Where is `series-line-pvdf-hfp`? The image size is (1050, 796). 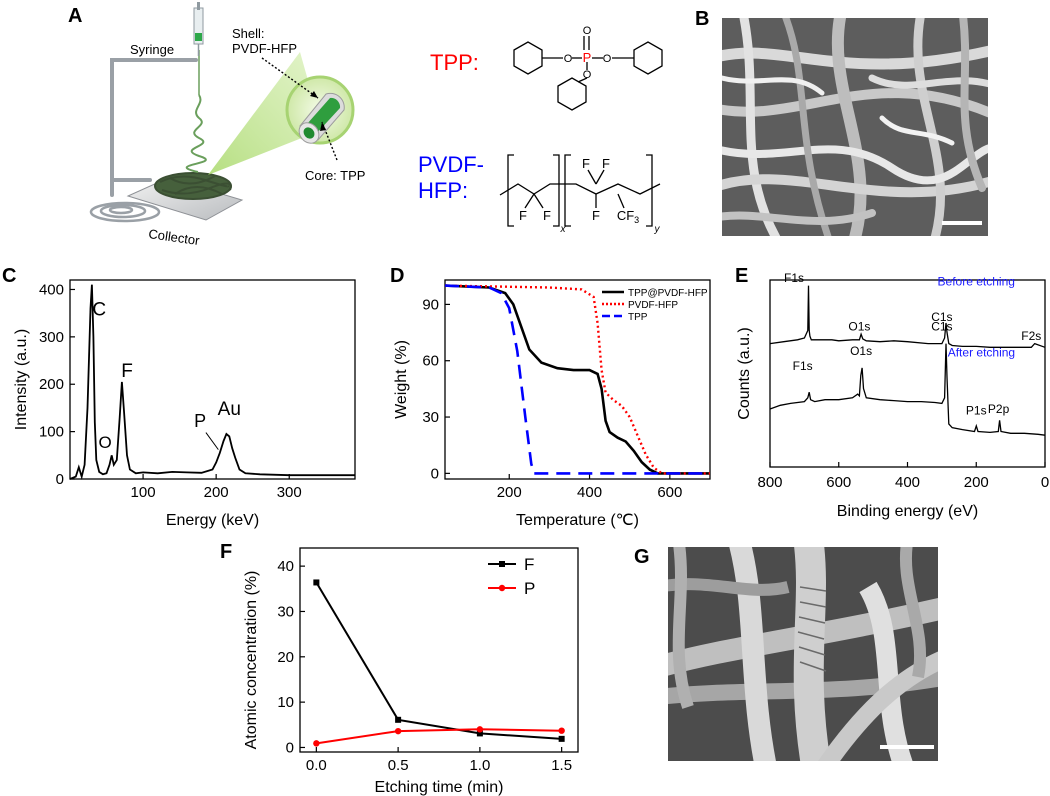 series-line-pvdf-hfp is located at coordinates (577, 379).